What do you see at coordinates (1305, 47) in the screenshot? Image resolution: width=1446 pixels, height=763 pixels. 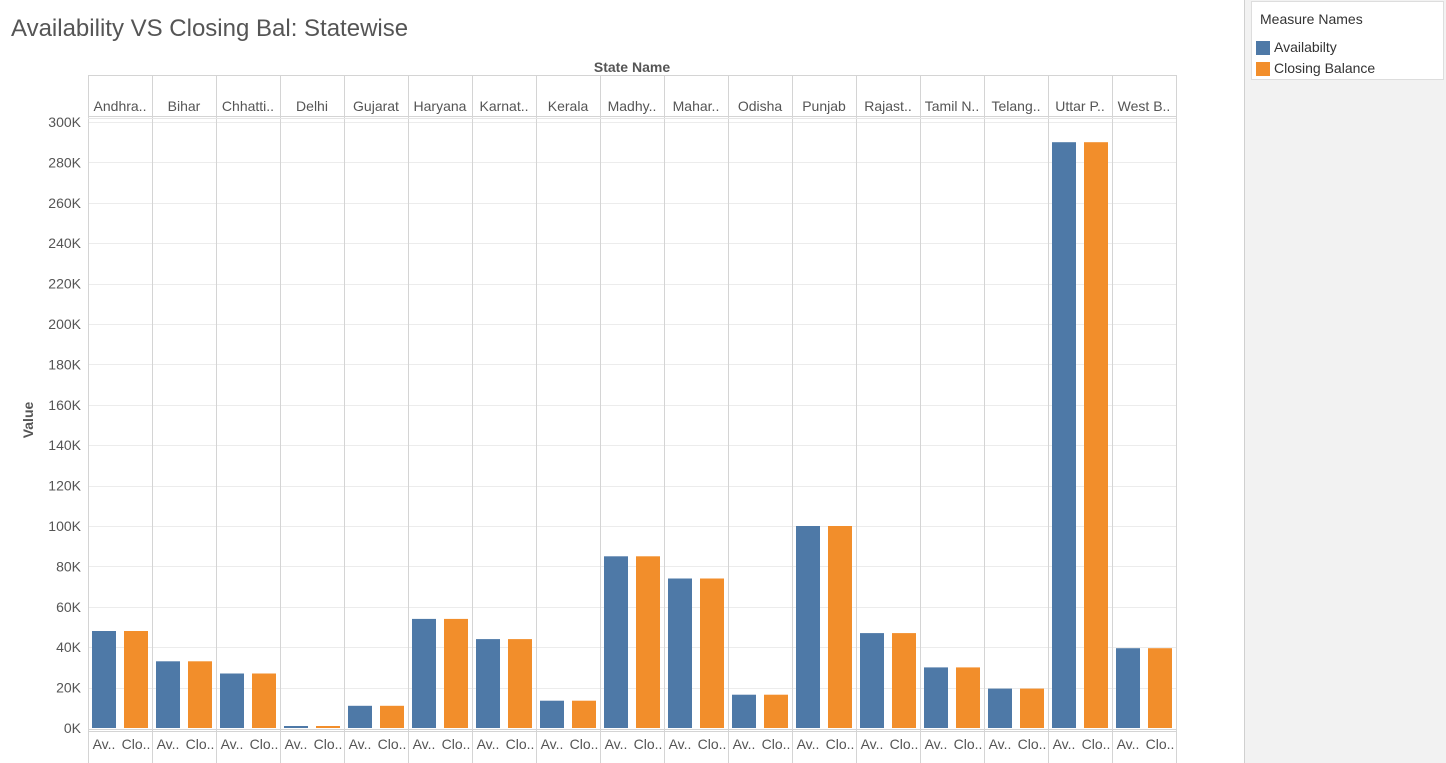 I see `legend-label-availabilty: Availabilty` at bounding box center [1305, 47].